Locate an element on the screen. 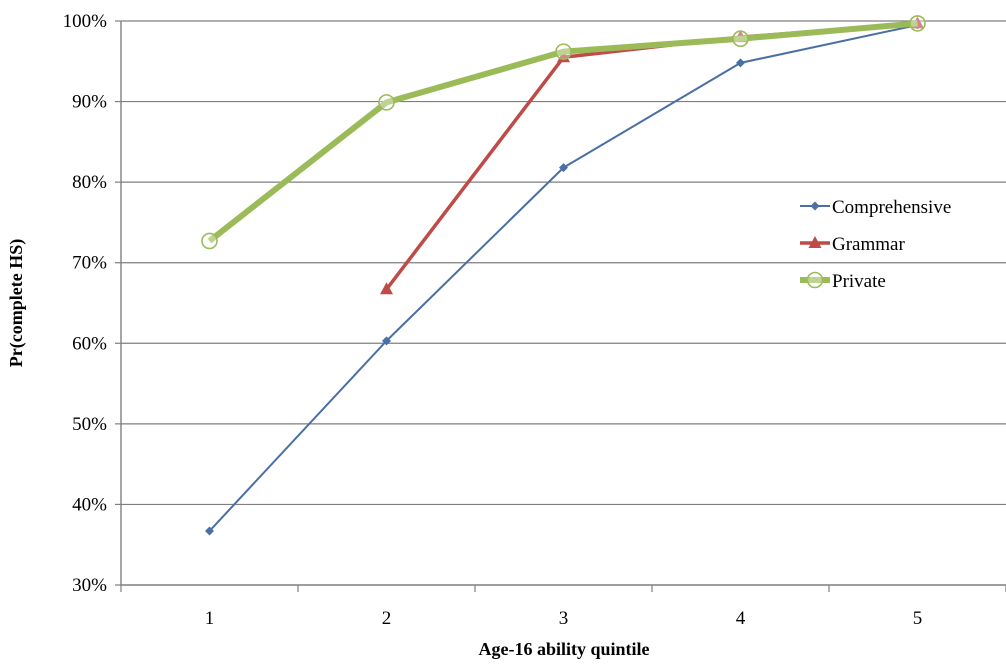  x-tick-label: 2 is located at coordinates (387, 618).